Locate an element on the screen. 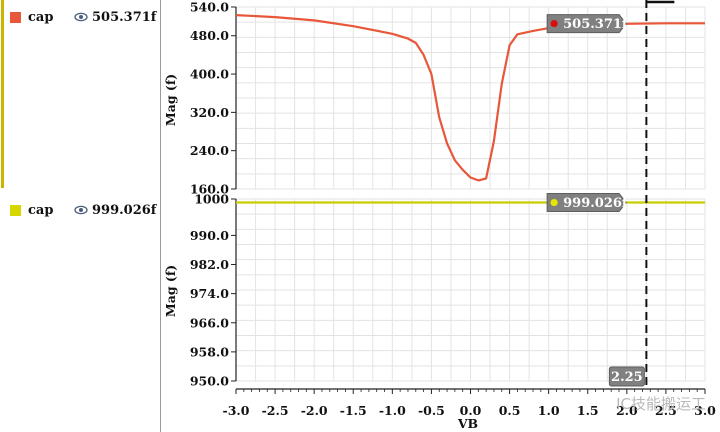  legend-swatch-red is located at coordinates (15, 17).